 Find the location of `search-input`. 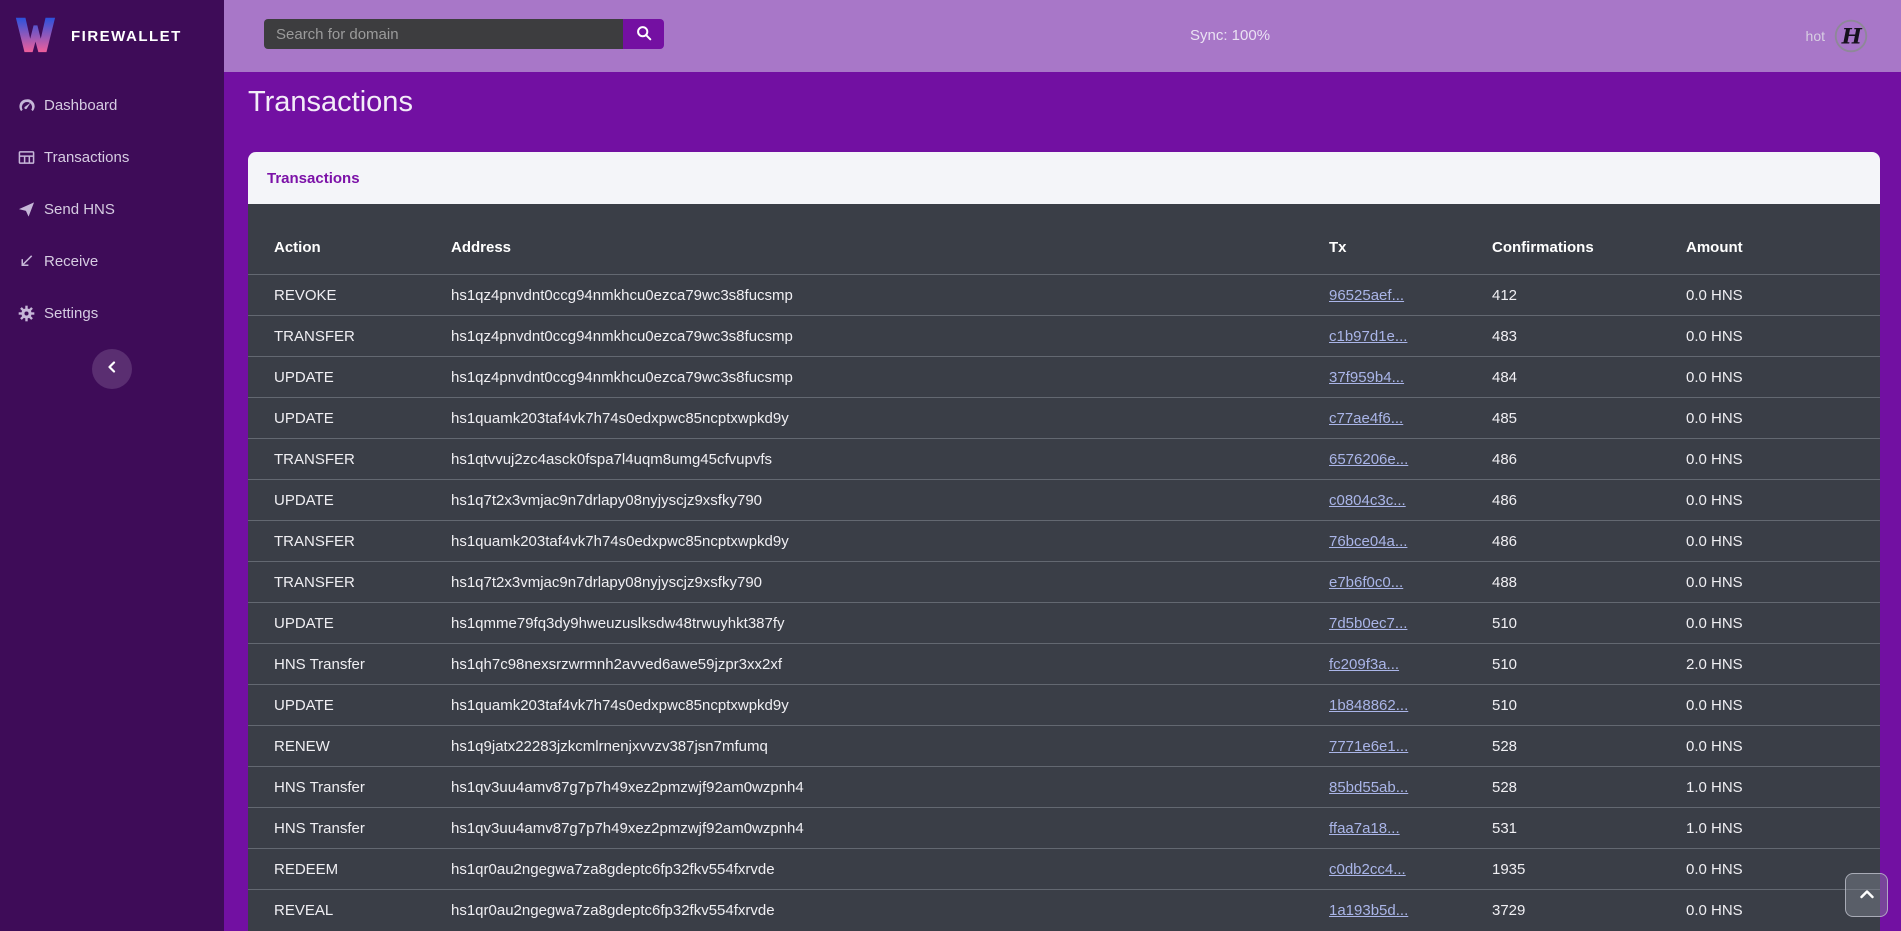

search-input is located at coordinates (443, 34).